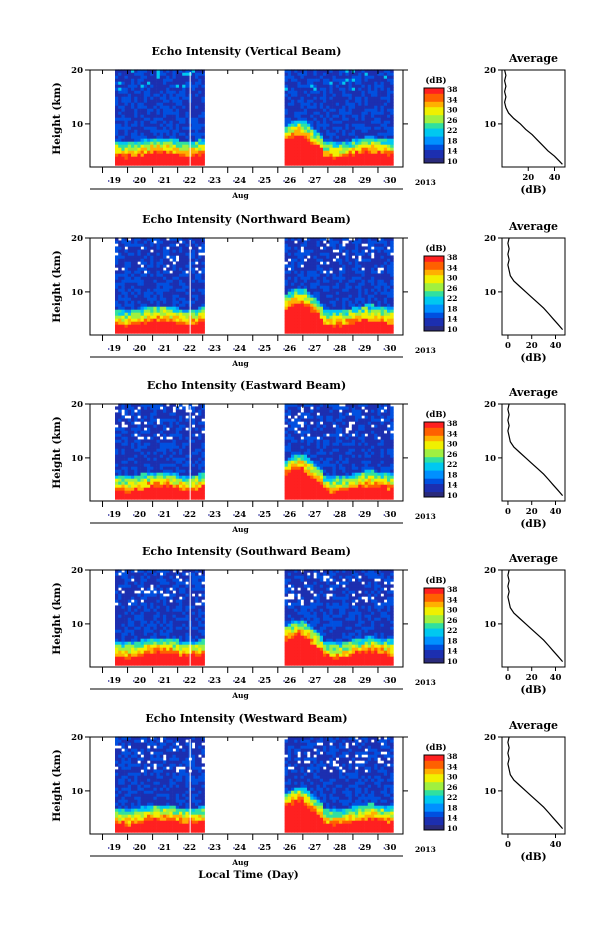 This screenshot has height=931, width=616. I want to click on x-day-label: 19, so click(115, 349).